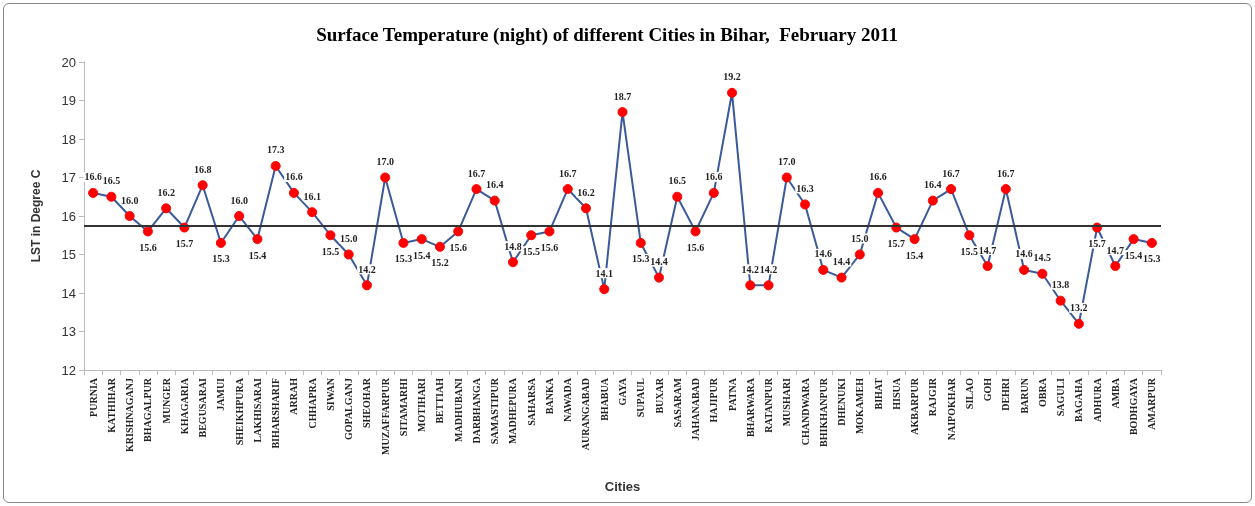 The width and height of the screenshot is (1255, 506). I want to click on x-tick-label: MOTIHARI, so click(422, 404).